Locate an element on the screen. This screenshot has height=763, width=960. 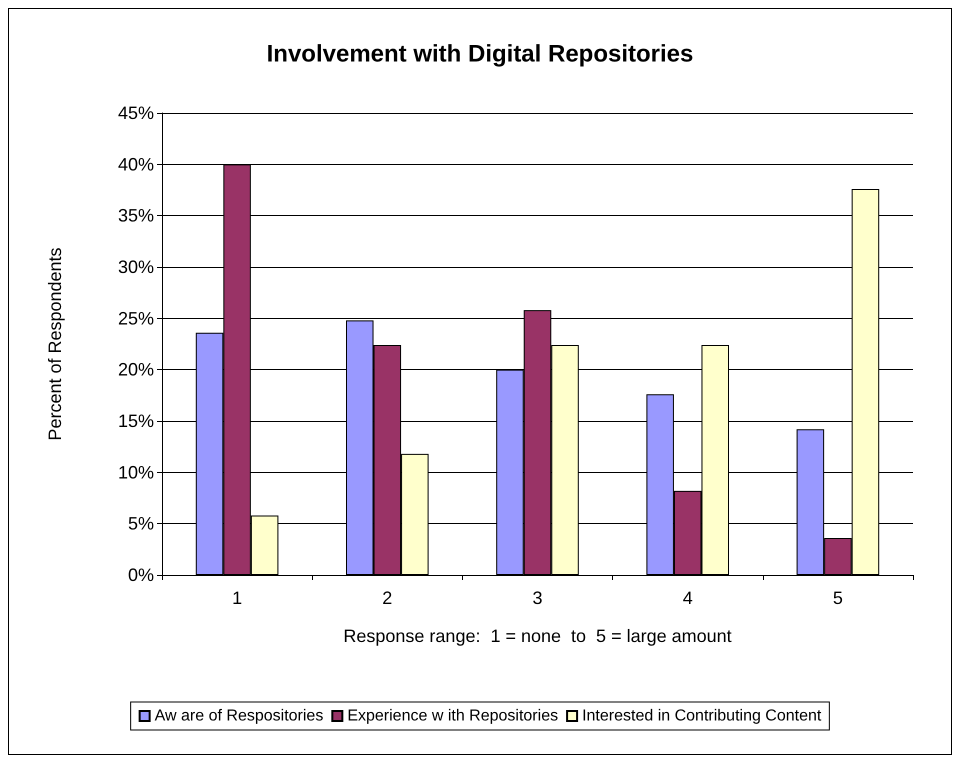
x-tick-label: 2 is located at coordinates (387, 598).